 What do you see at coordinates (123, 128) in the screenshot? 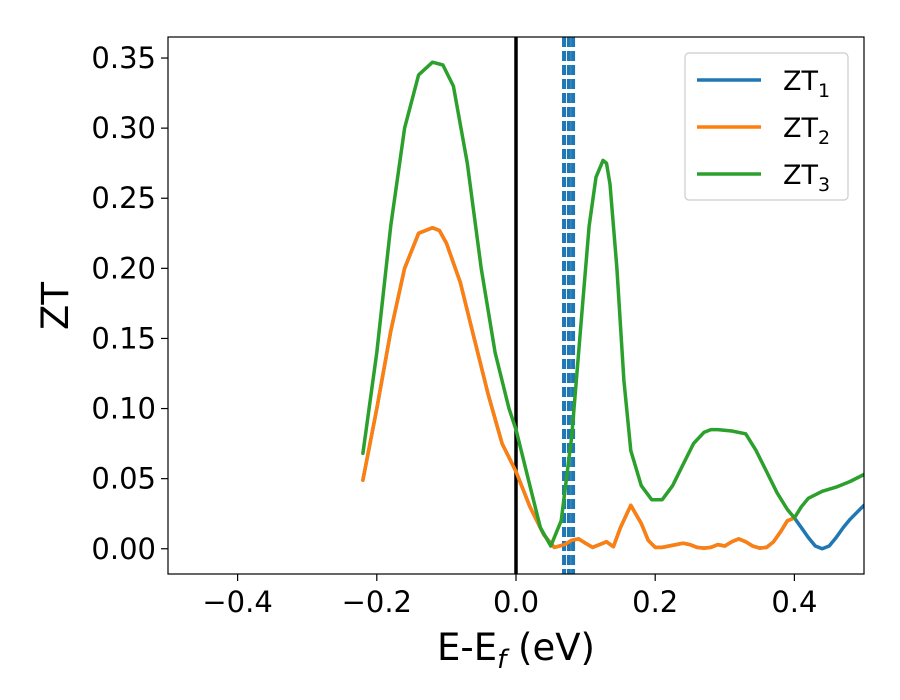
I see `y-tick-label: 0.30` at bounding box center [123, 128].